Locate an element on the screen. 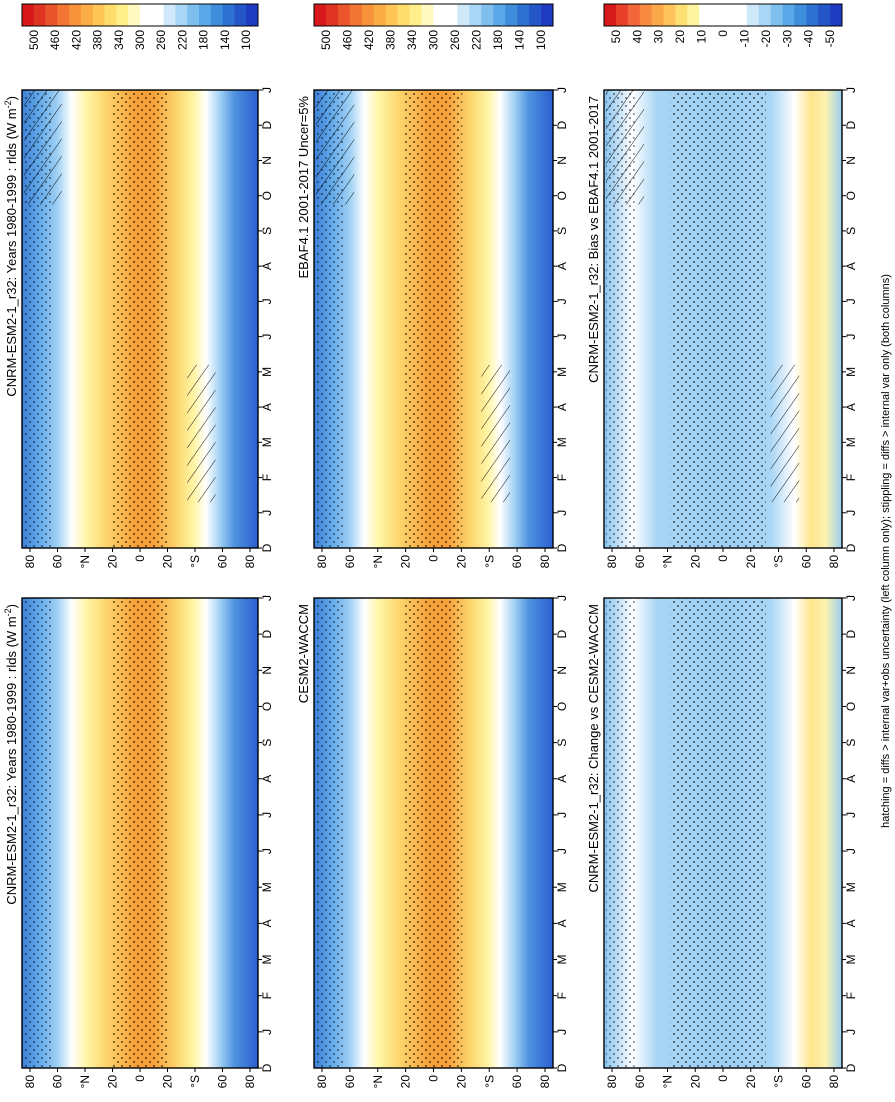 Image resolution: width=895 pixels, height=1102 pixels. colorbar-label: 460 is located at coordinates (347, 40).